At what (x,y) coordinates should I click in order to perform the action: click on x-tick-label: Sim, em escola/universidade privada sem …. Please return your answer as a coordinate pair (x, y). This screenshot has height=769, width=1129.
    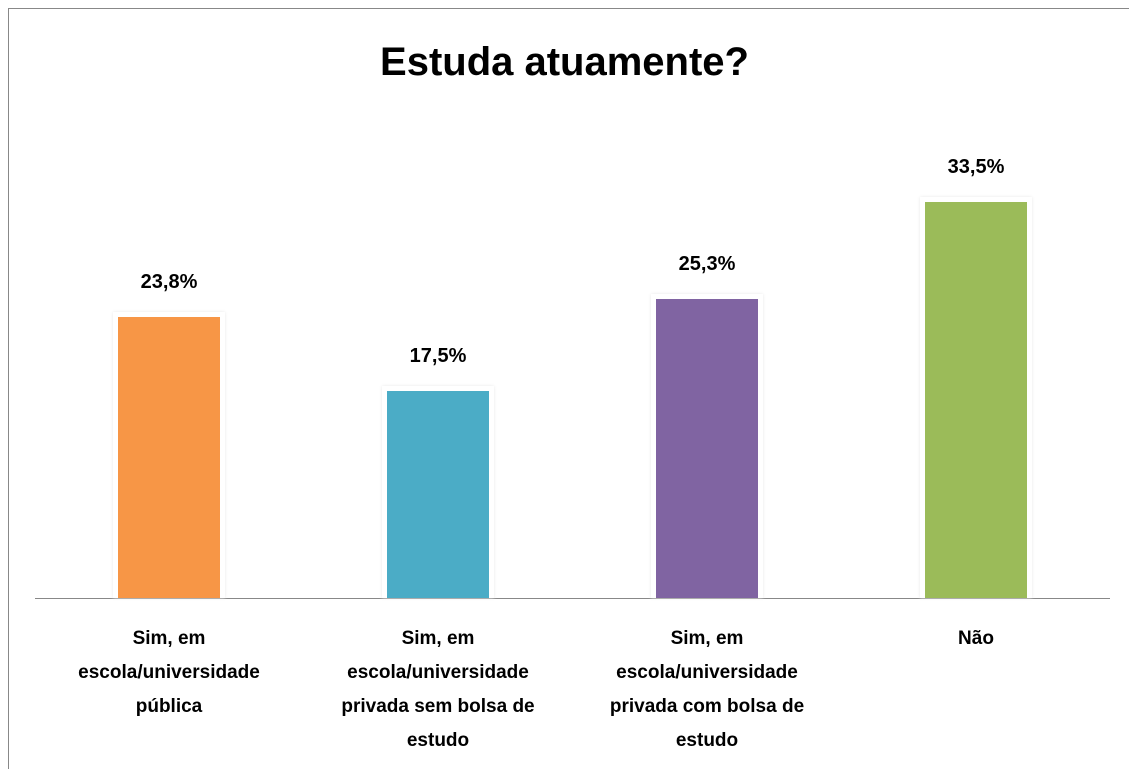
    Looking at the image, I should click on (438, 689).